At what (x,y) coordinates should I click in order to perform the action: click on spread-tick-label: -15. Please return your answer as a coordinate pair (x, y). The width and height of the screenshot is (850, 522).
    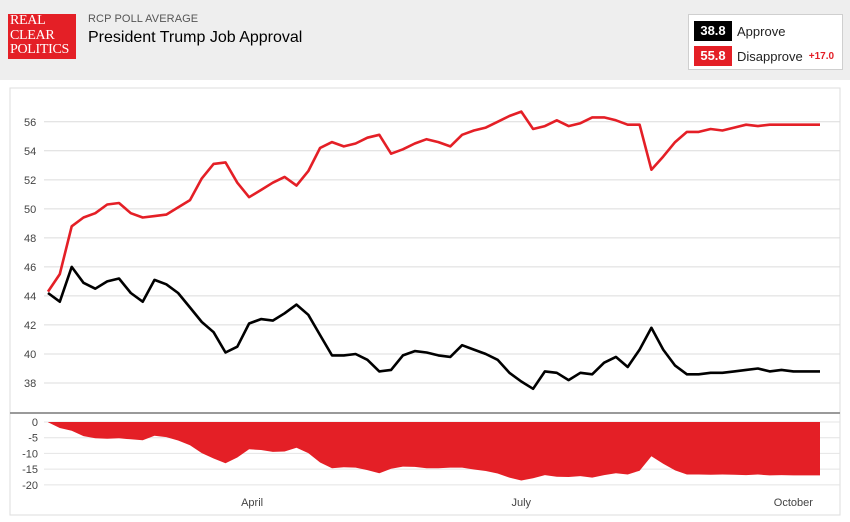
    Looking at the image, I should click on (30, 470).